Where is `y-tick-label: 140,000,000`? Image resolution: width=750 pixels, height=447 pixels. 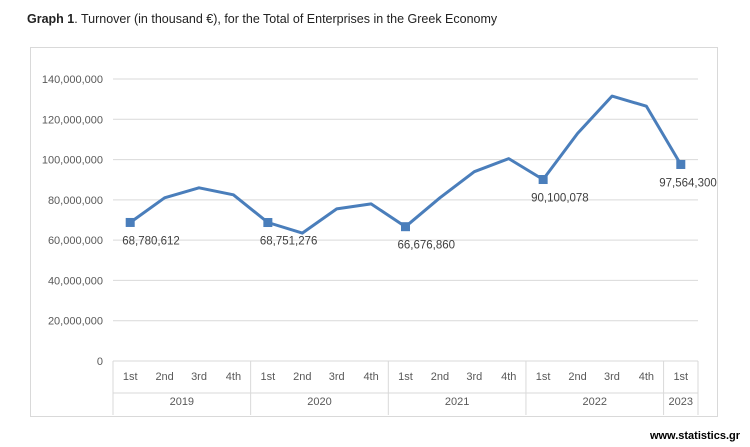
y-tick-label: 140,000,000 is located at coordinates (72, 80).